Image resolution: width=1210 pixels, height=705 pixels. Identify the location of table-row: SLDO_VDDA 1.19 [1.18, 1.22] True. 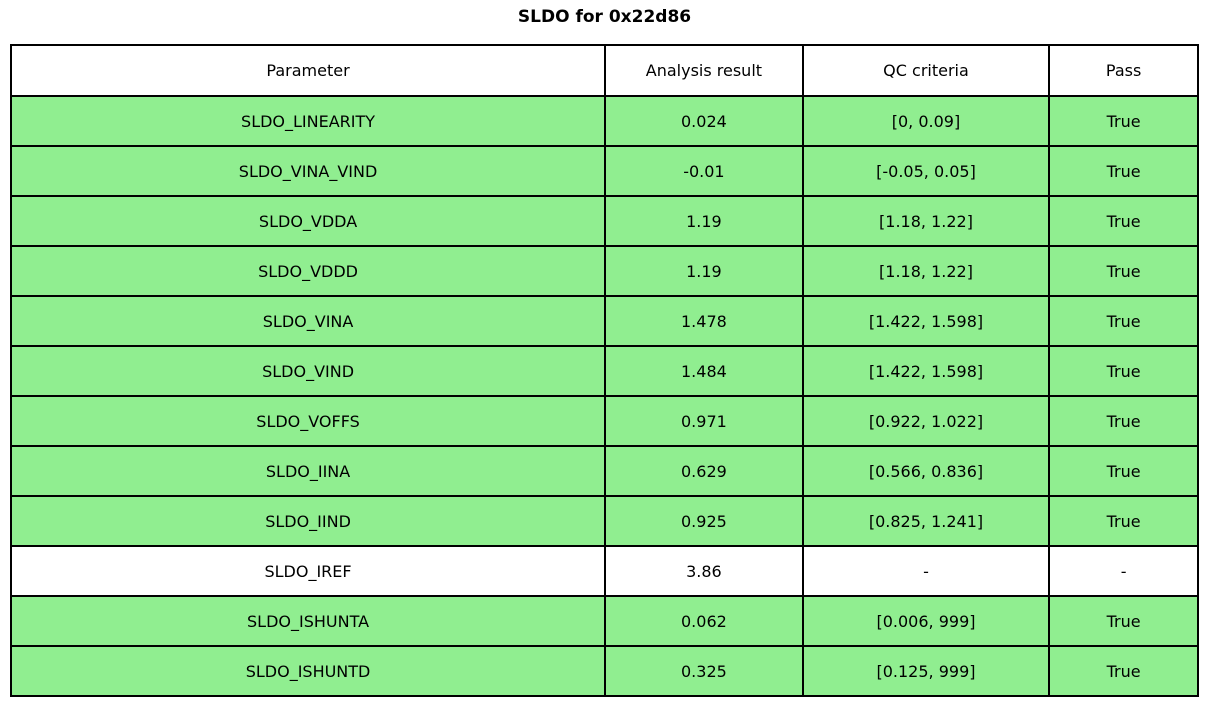
(604, 221).